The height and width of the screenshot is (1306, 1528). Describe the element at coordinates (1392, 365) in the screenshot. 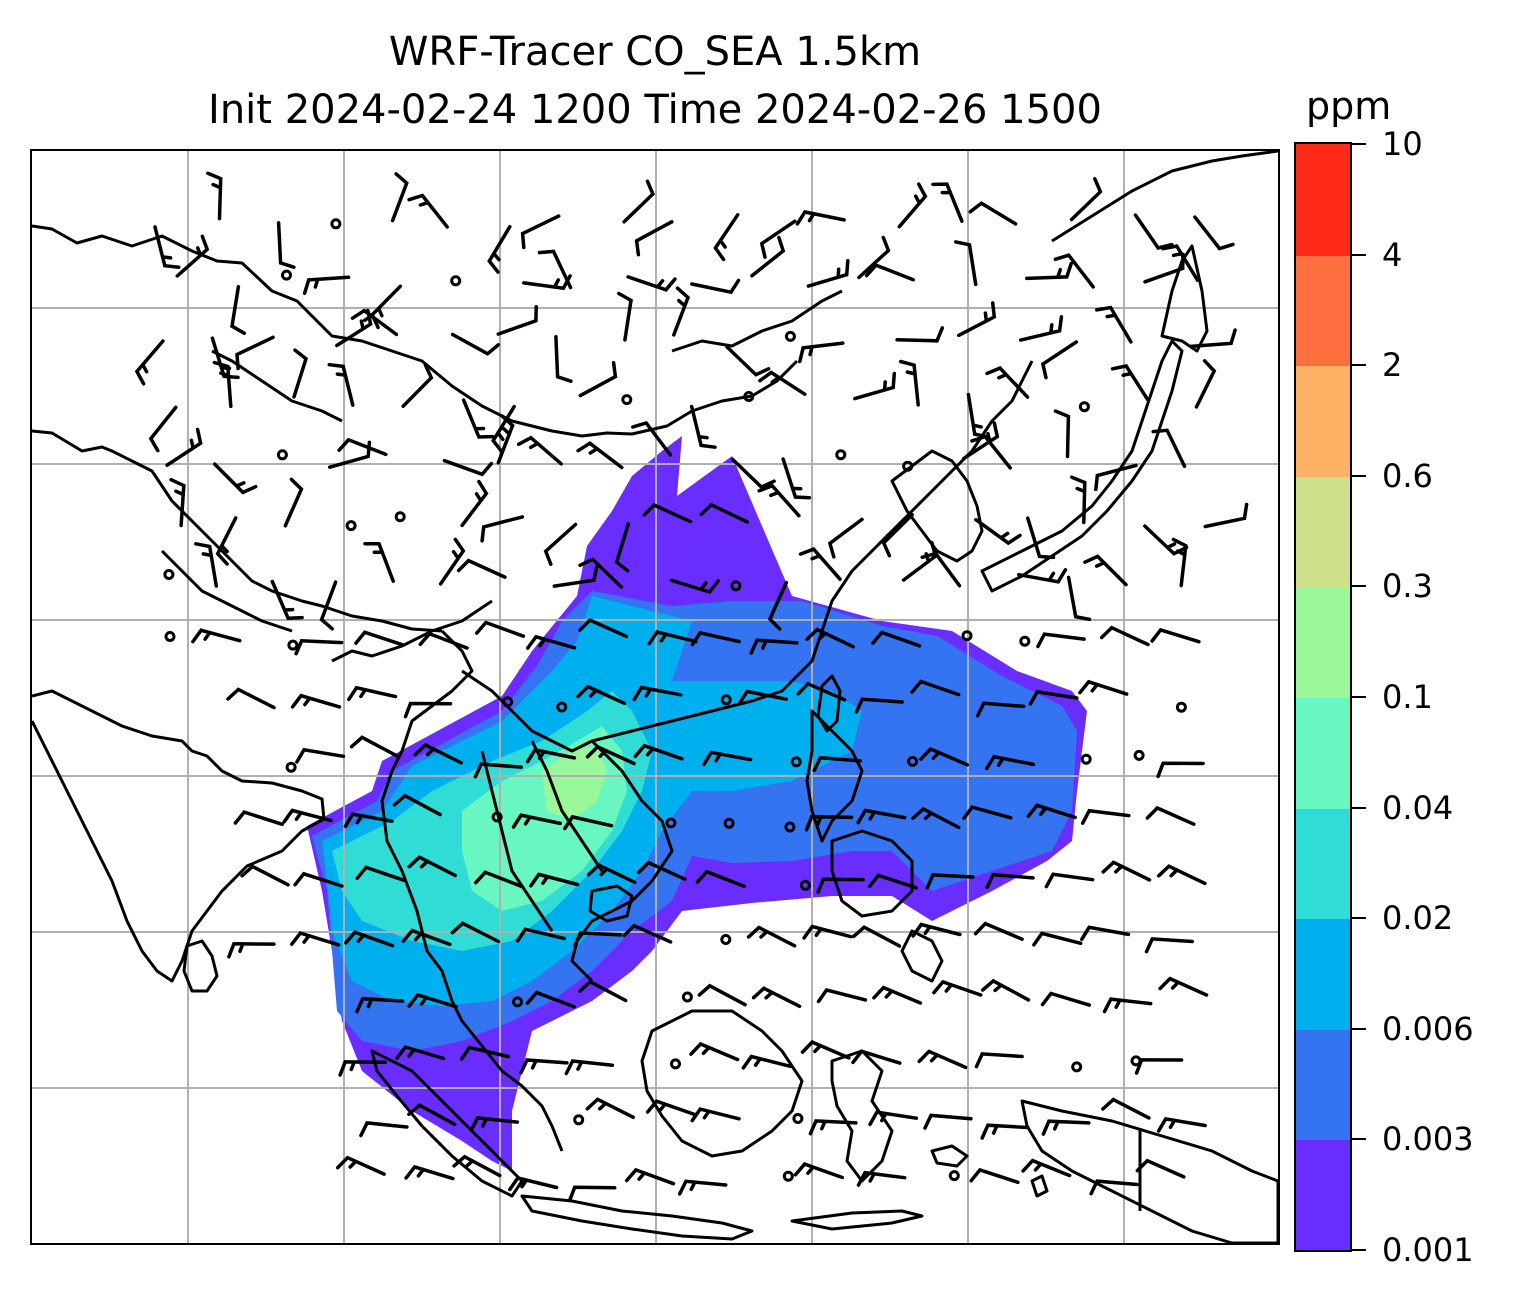

I see `colorbar-tick-label: 2` at that location.